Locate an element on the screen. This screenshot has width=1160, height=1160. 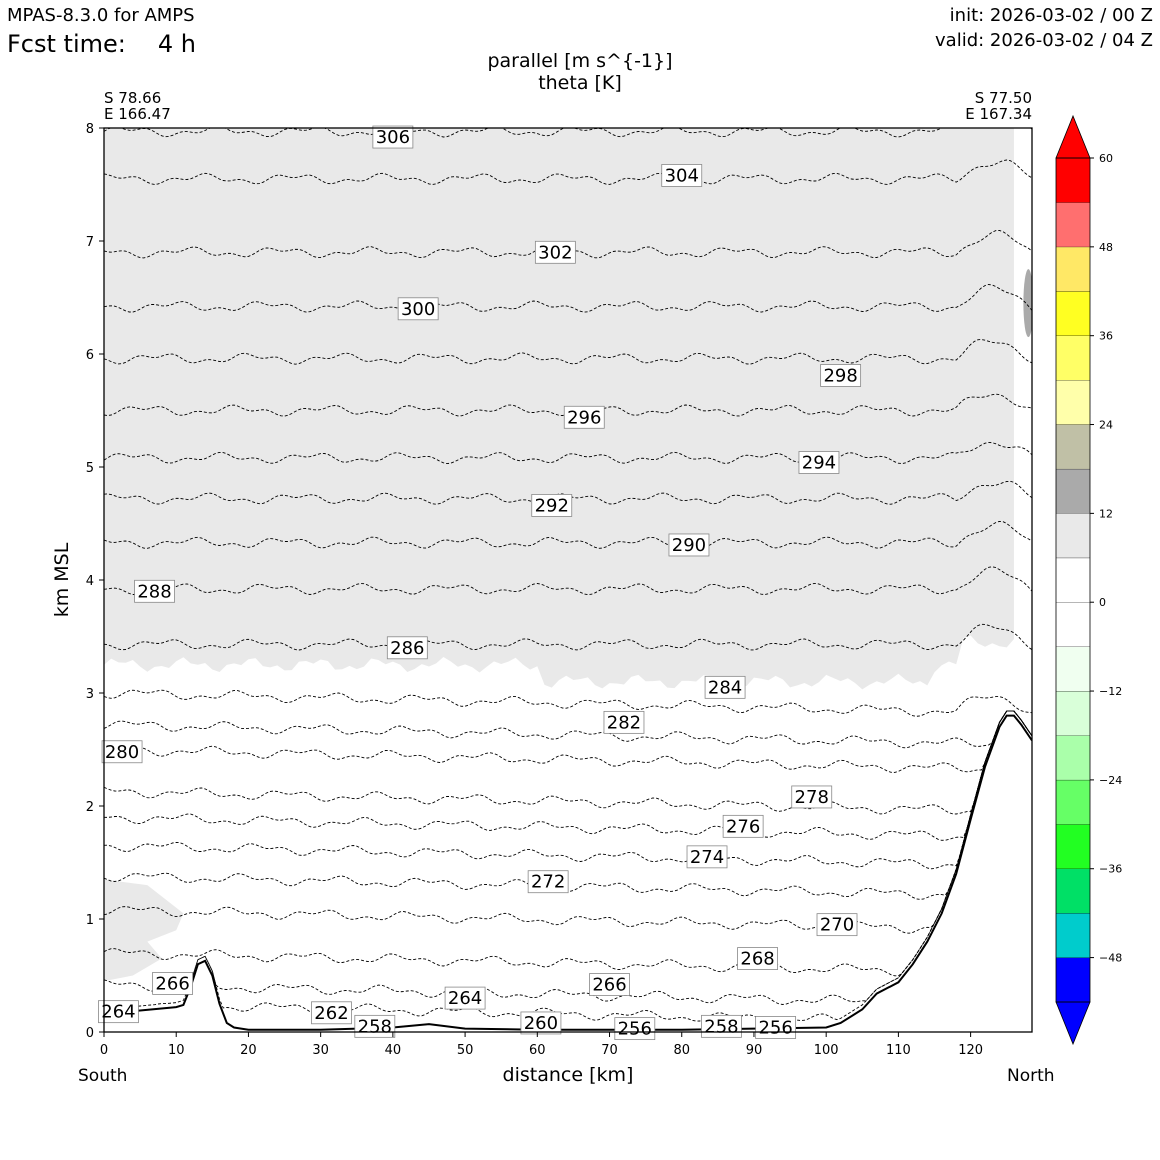
x-tick-label: 30 is located at coordinates (320, 1050).